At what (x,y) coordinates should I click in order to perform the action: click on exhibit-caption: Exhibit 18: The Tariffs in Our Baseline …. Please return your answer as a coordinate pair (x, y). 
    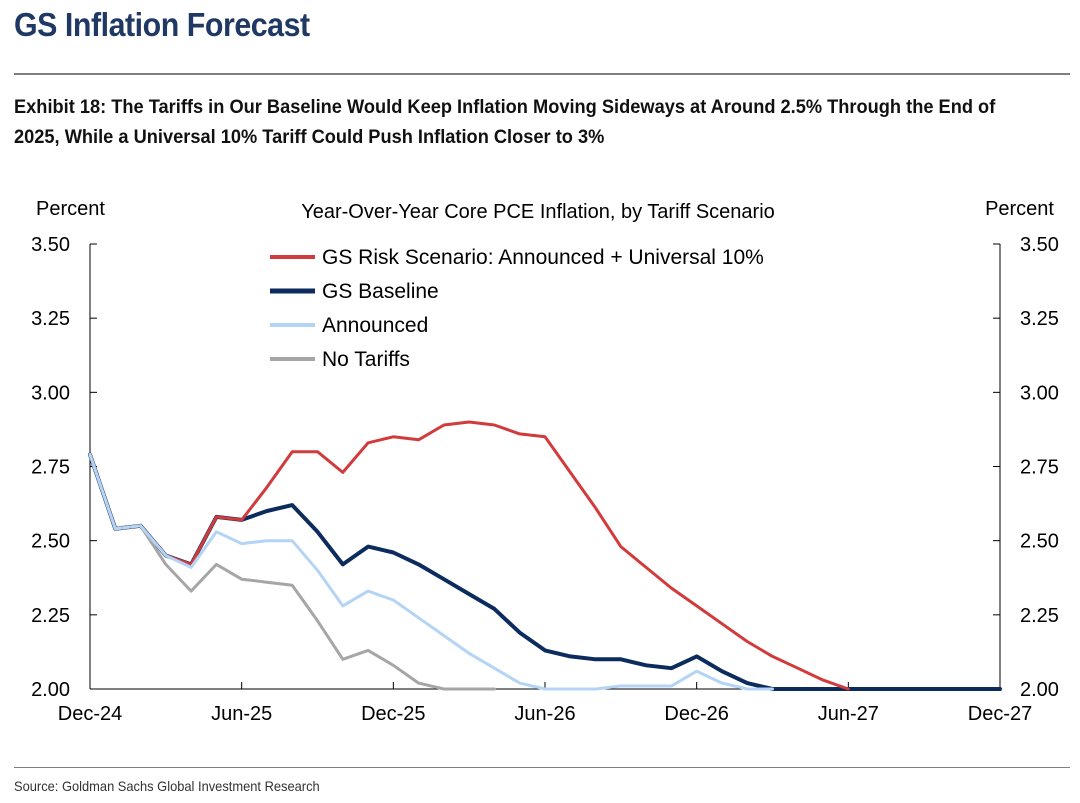
    Looking at the image, I should click on (505, 122).